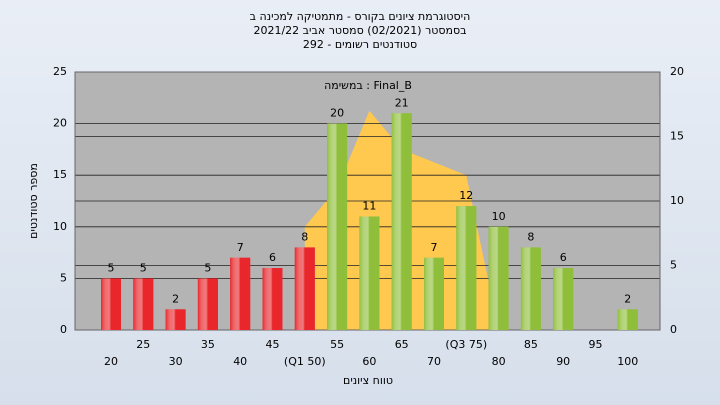  Describe the element at coordinates (369, 361) in the screenshot. I see `x-tick-label: 60` at that location.